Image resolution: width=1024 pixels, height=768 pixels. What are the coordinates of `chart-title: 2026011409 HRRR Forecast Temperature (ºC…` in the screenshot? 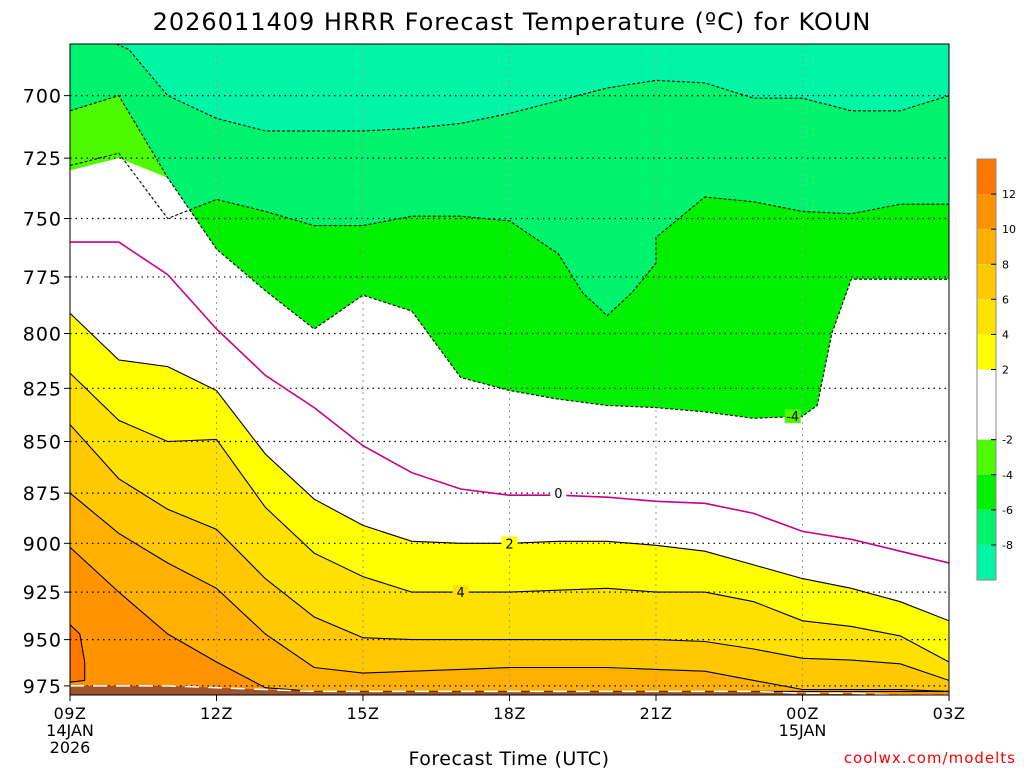 It's located at (512, 22).